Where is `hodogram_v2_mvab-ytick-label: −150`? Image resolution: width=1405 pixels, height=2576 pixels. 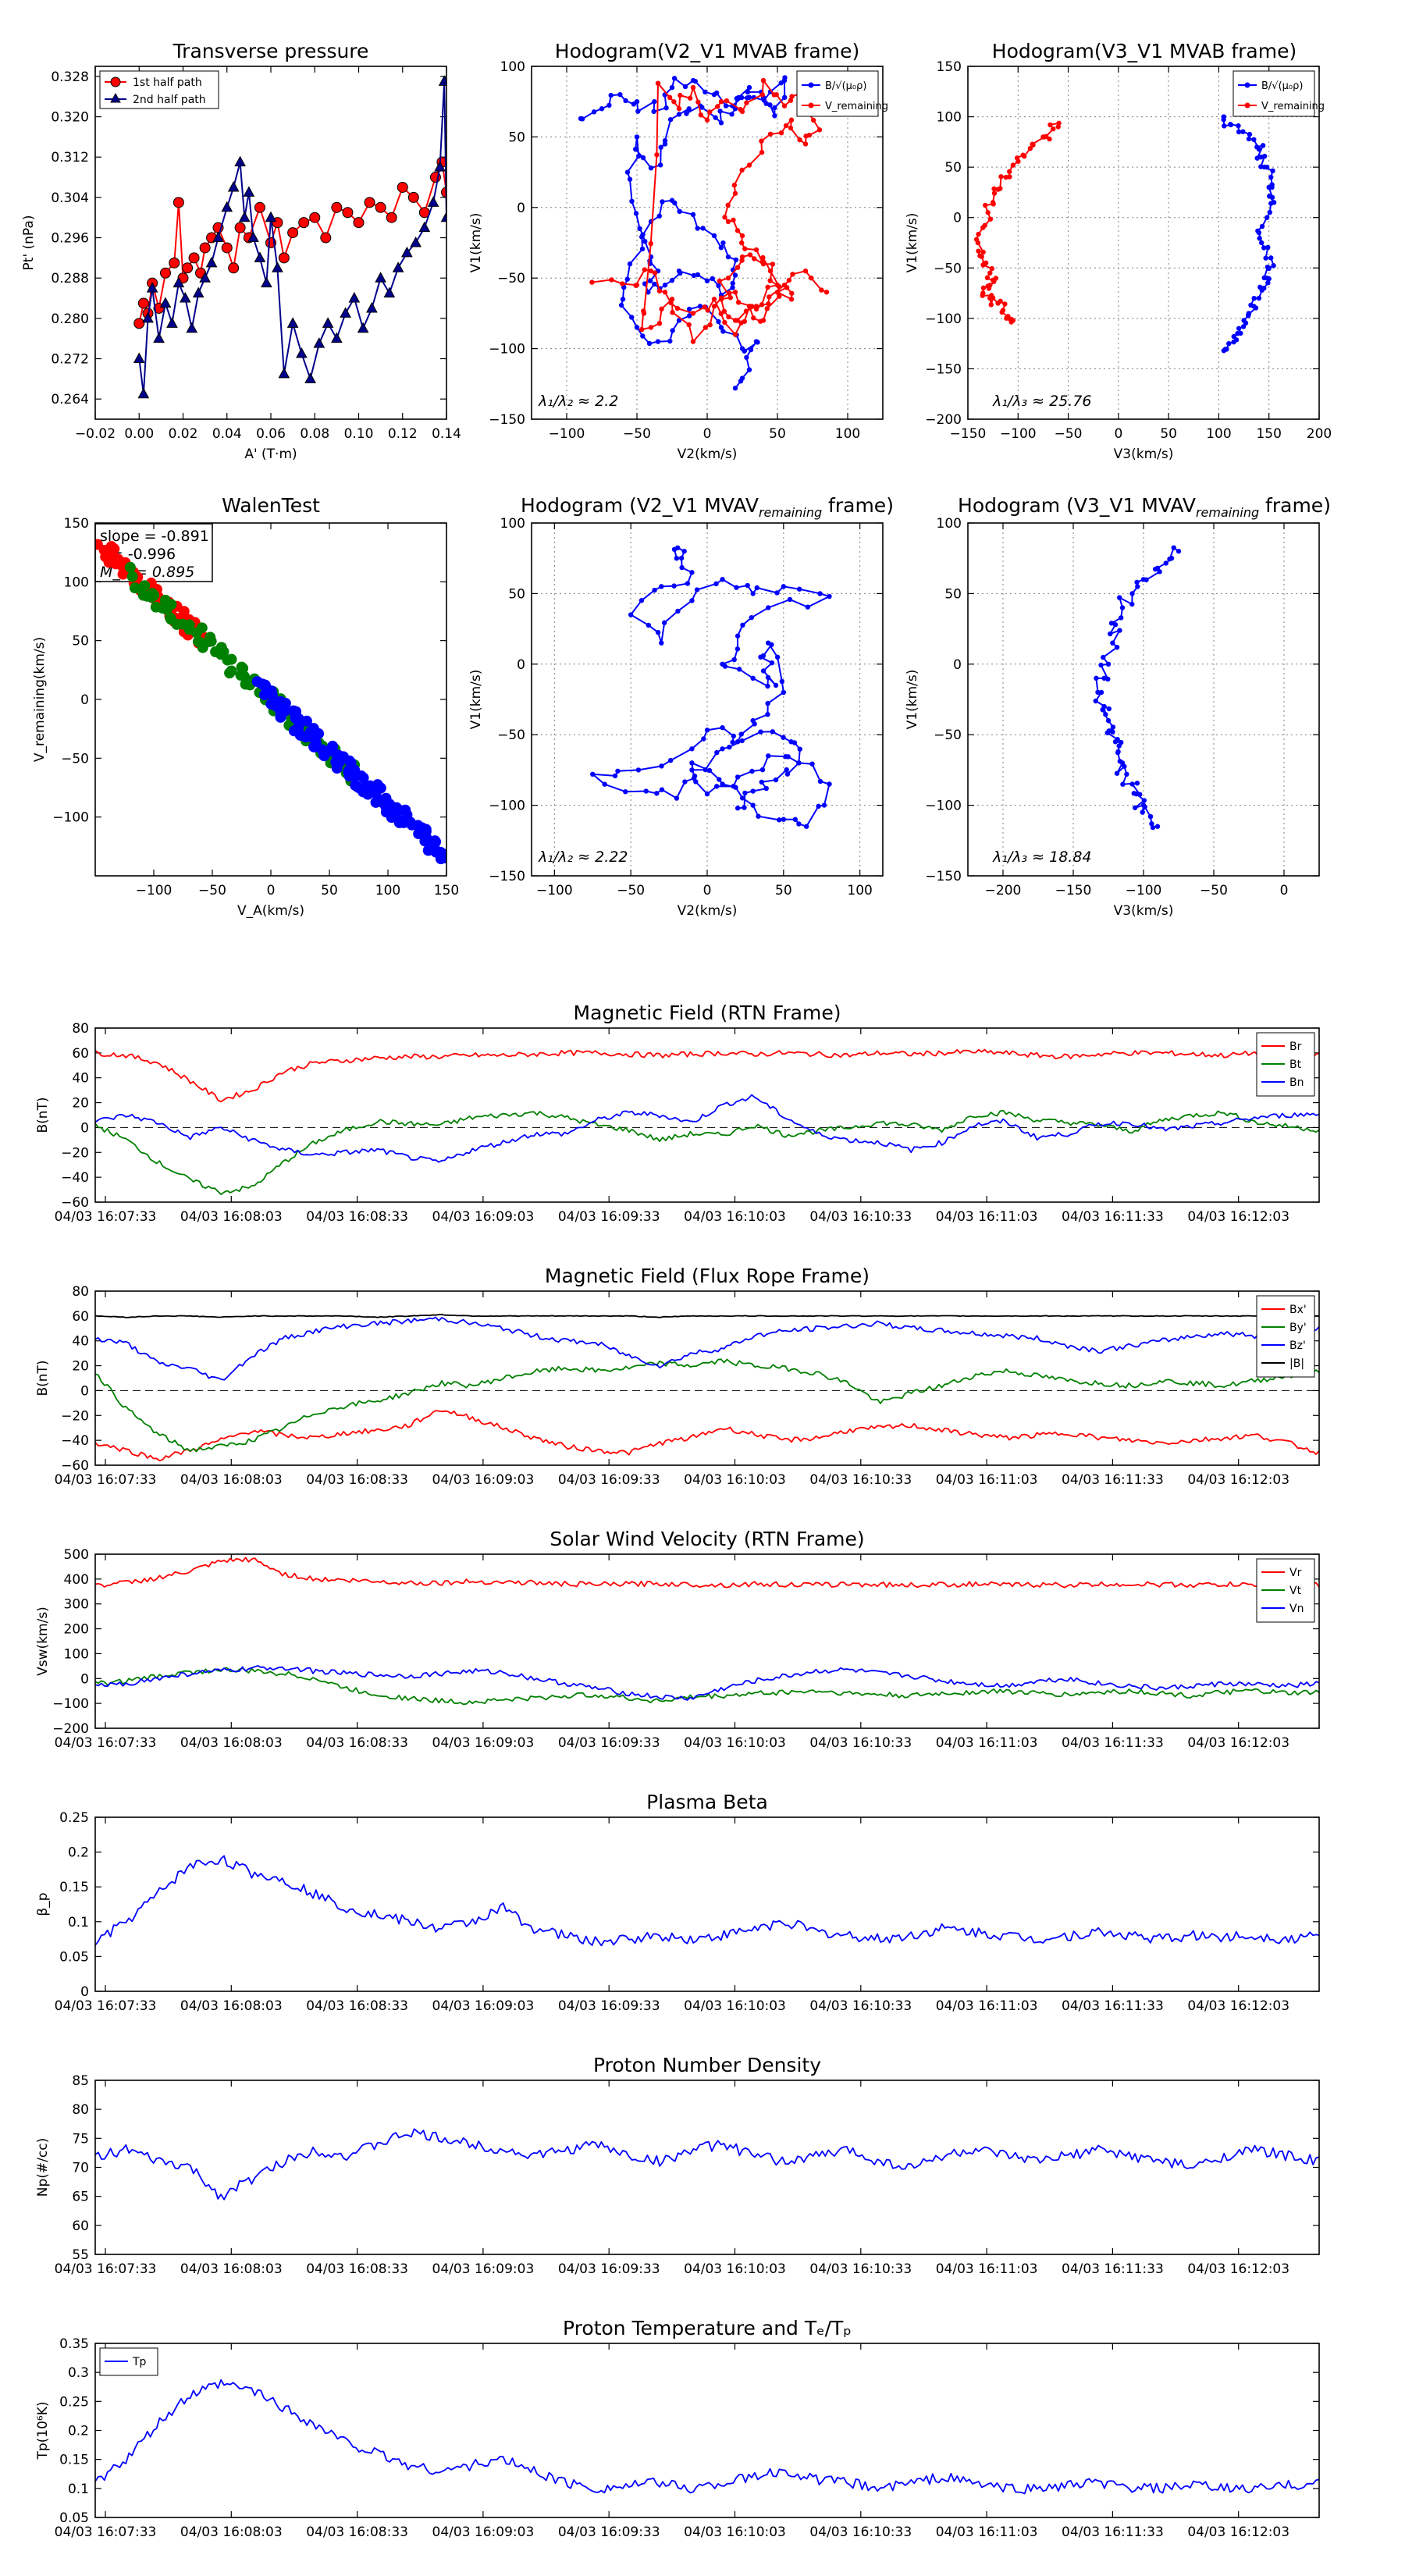 hodogram_v2_mvab-ytick-label: −150 is located at coordinates (507, 420).